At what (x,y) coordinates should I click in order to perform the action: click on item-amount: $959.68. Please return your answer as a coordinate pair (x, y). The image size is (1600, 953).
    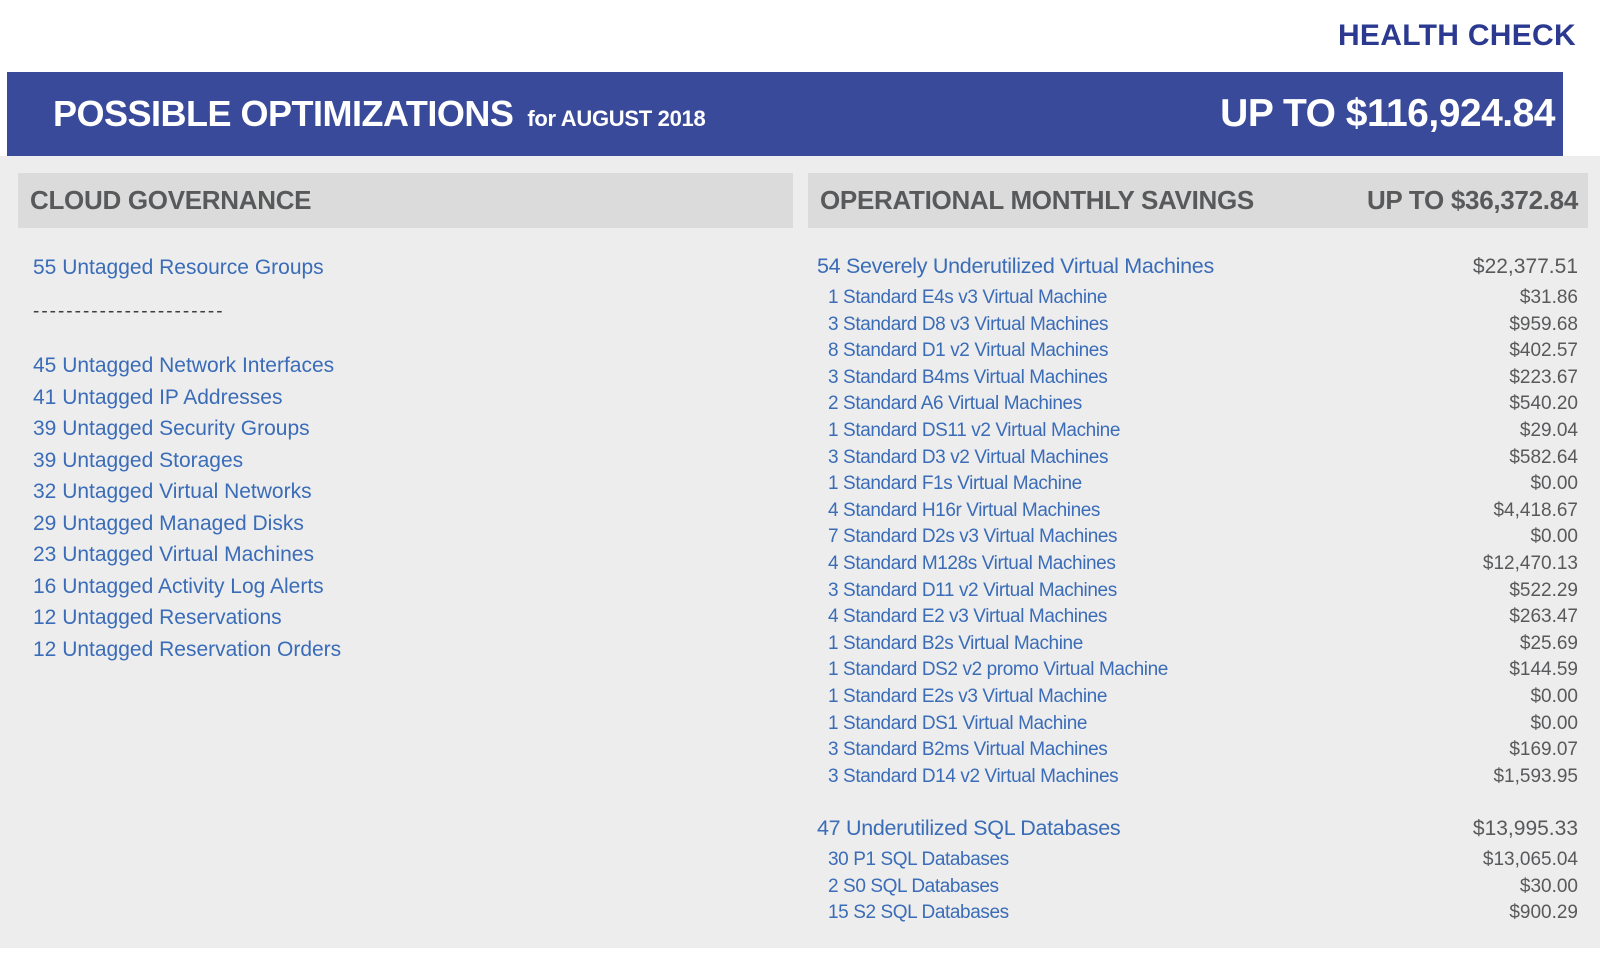
    Looking at the image, I should click on (1543, 324).